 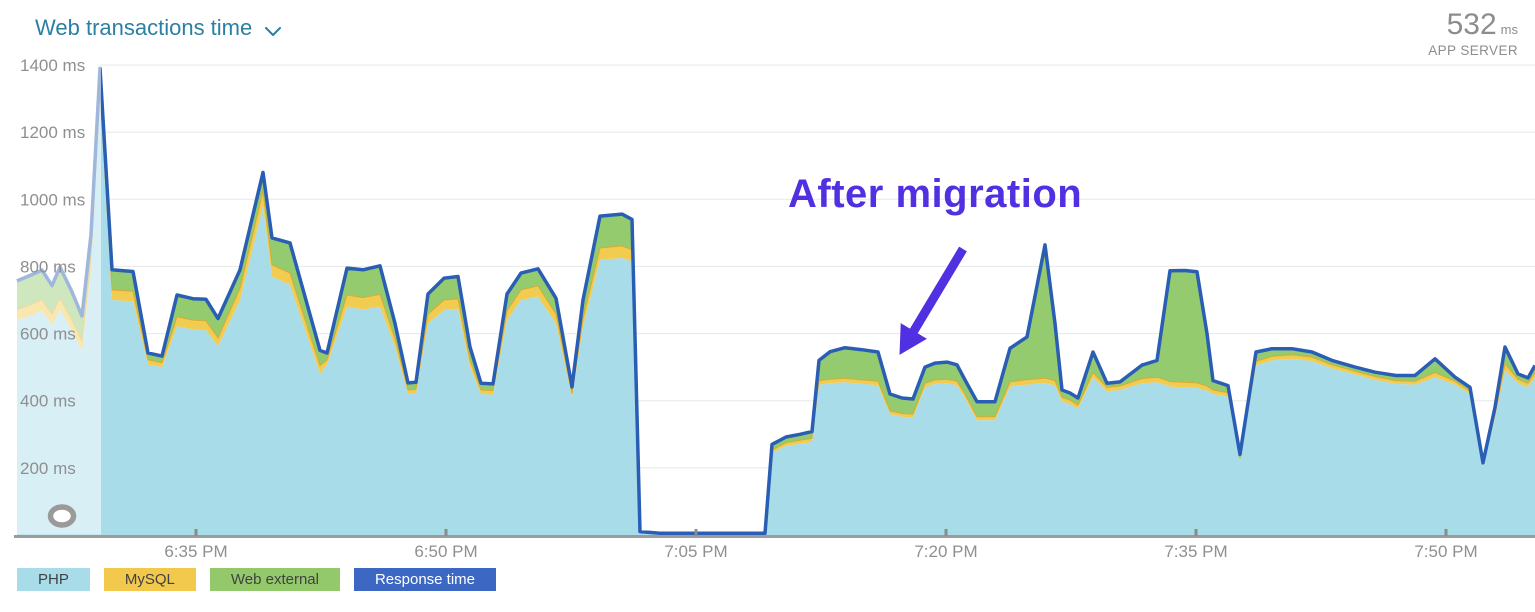 What do you see at coordinates (50, 296) in the screenshot?
I see `edge-fade-overlay` at bounding box center [50, 296].